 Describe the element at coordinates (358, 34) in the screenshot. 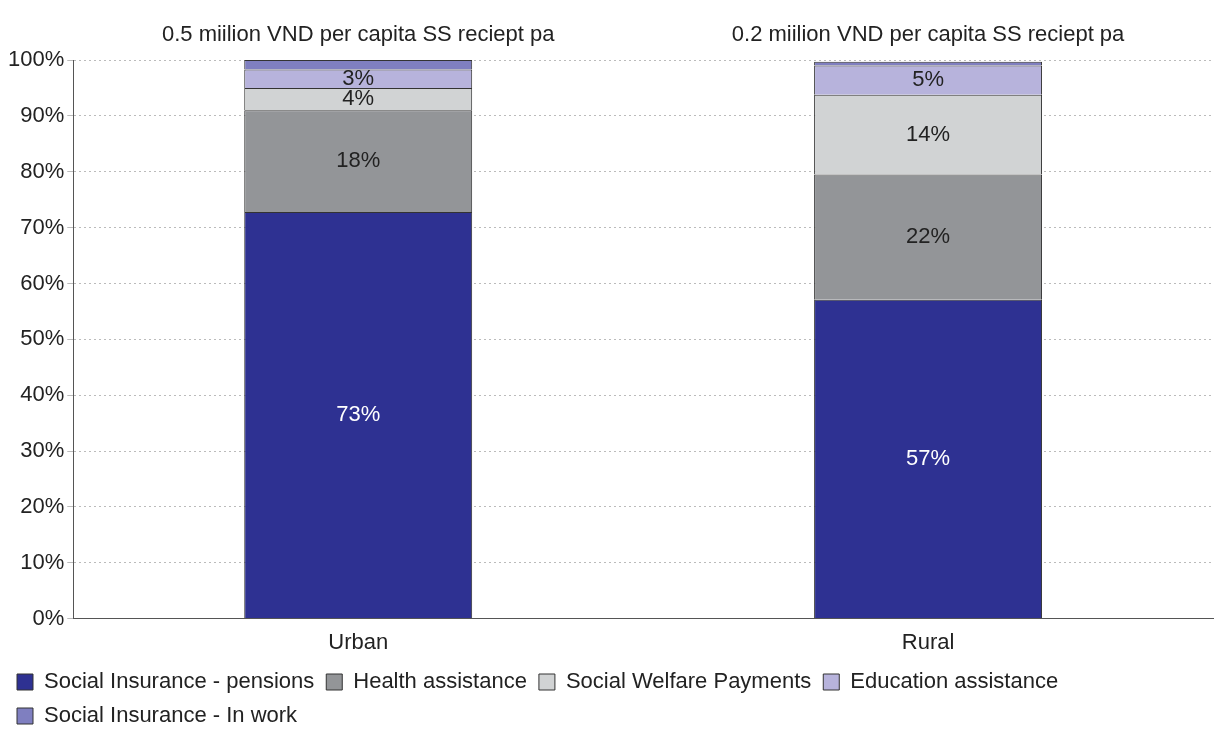

I see `text: 0.5 miilion VND per capita SS reciept pa` at that location.